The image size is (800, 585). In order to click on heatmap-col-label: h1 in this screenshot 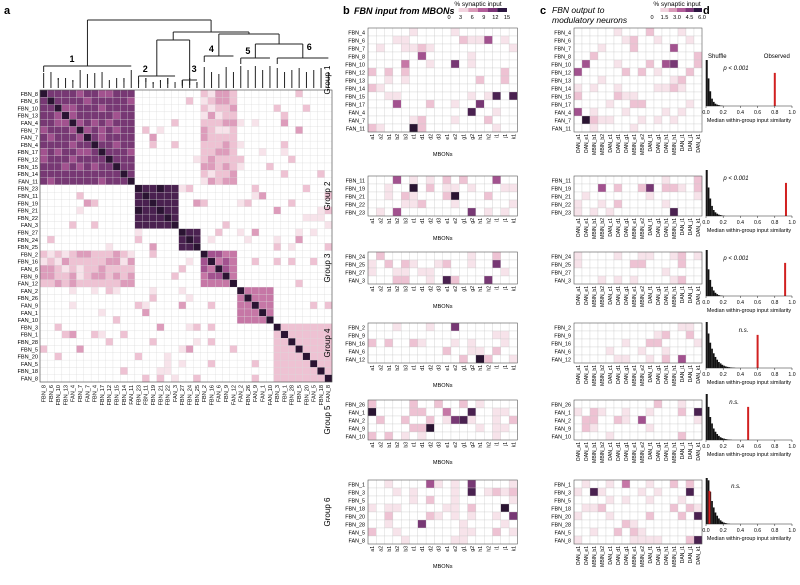, I will do `click(481, 221)`.